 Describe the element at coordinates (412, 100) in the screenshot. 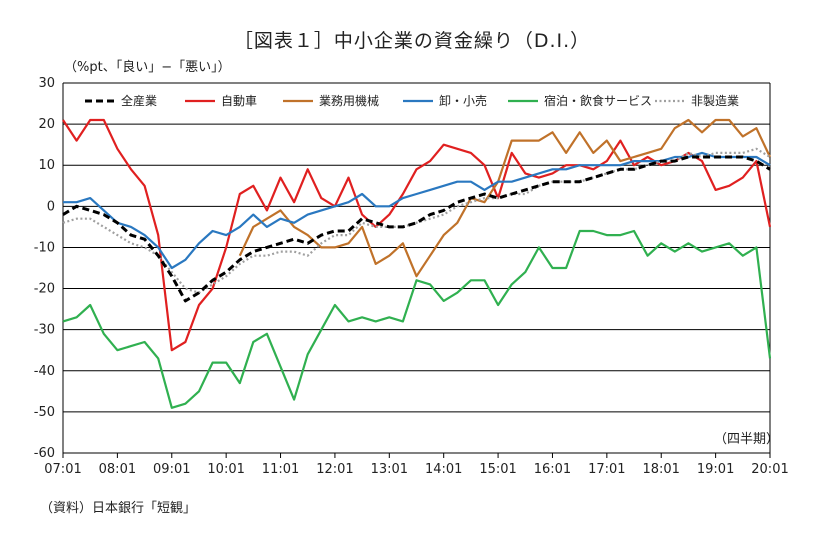

I see `legend: 全産業 自動車 業務用機械 卸・小売 宿泊・飲食サービス 非製造業` at that location.